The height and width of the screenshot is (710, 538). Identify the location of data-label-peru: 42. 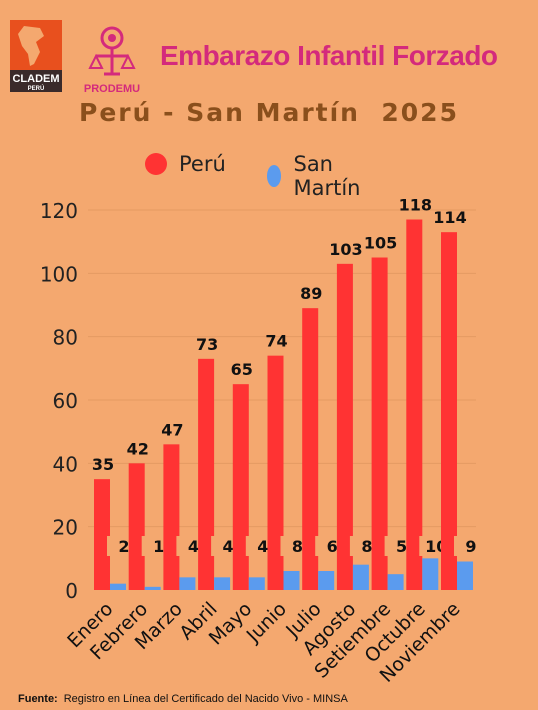
(138, 448).